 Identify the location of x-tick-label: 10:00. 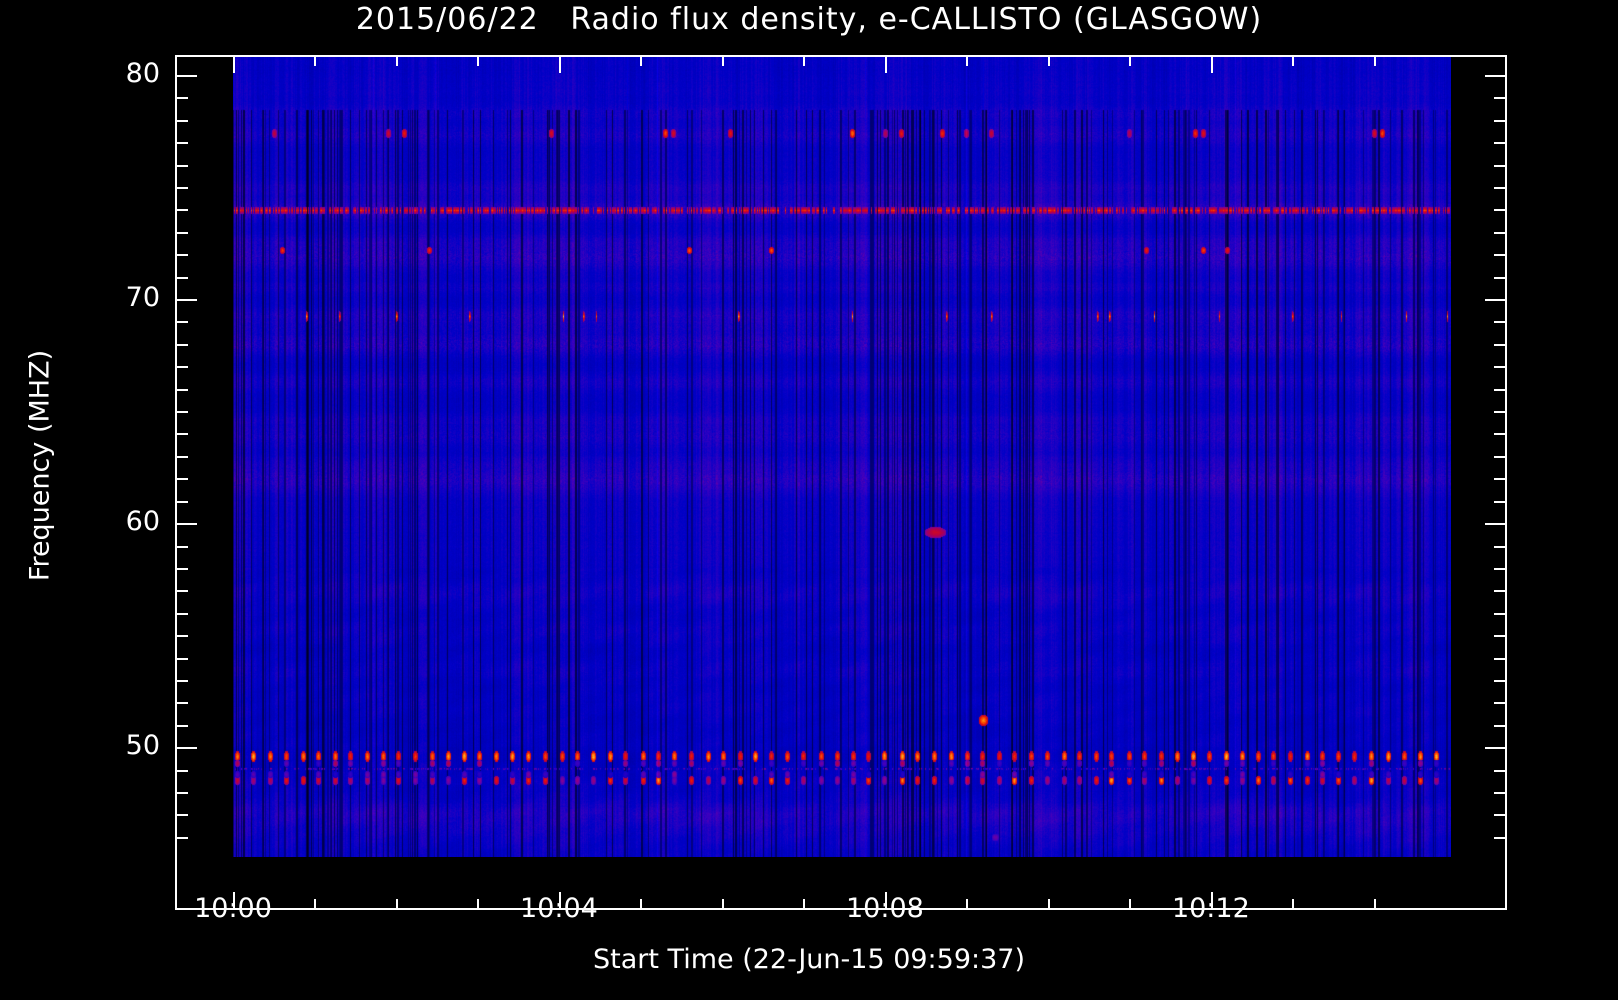
(233, 908).